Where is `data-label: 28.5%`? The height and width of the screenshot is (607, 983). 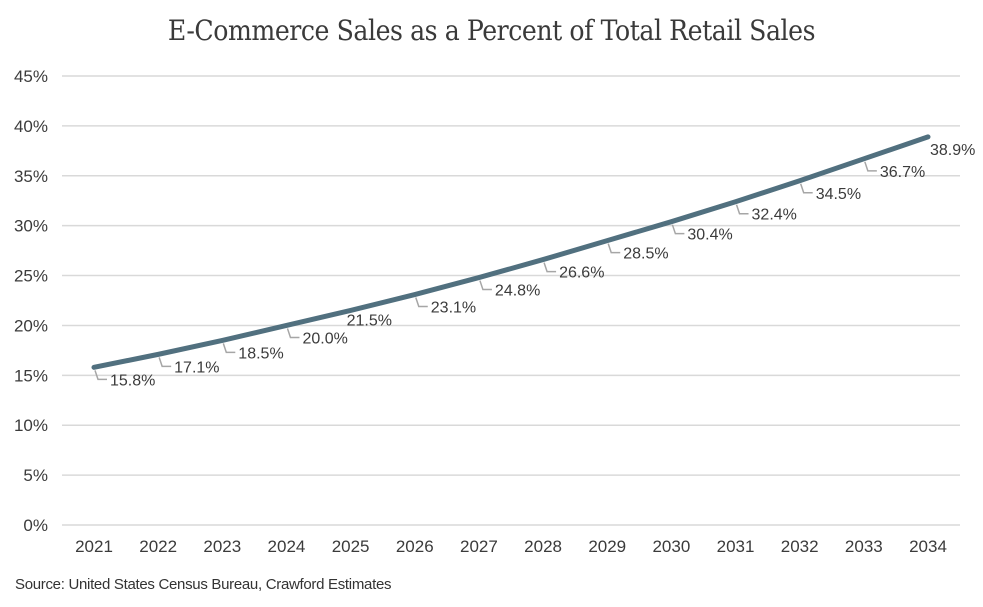 data-label: 28.5% is located at coordinates (645, 254).